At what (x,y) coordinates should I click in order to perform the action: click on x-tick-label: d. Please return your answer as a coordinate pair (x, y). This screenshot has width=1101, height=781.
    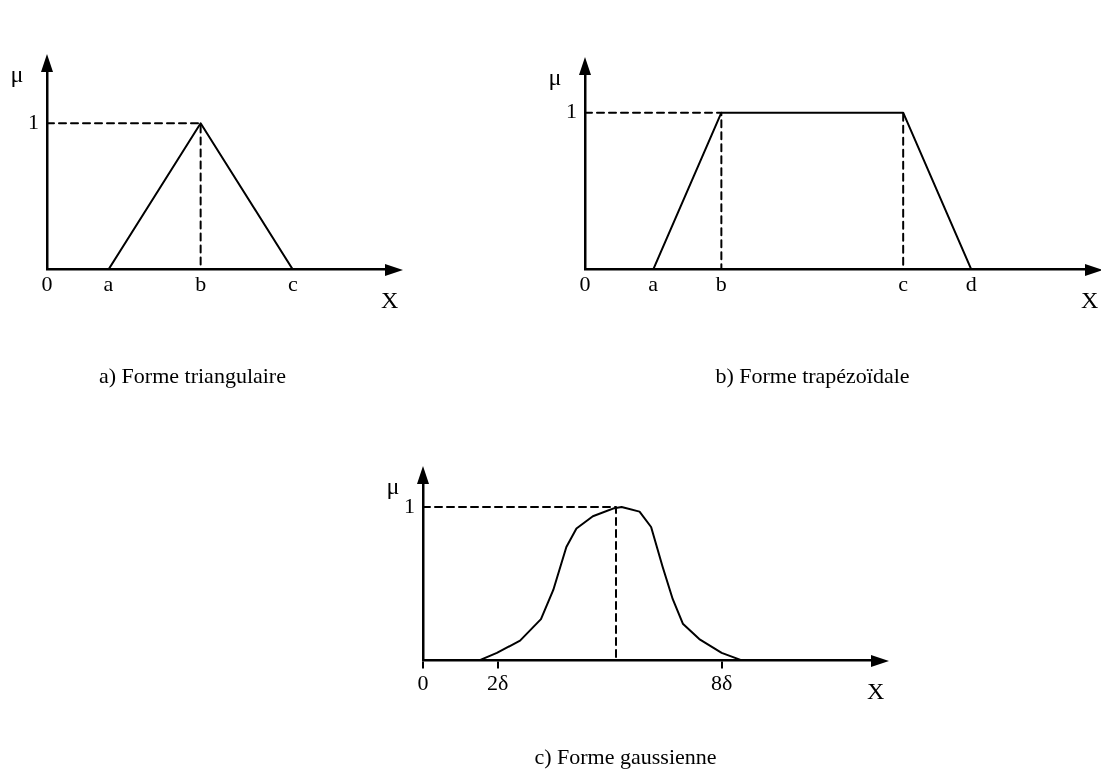
    Looking at the image, I should click on (971, 283).